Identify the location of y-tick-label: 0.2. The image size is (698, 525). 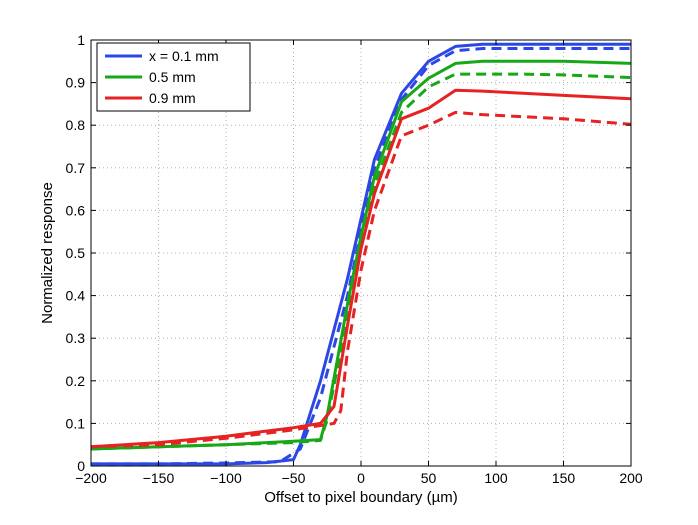
(76, 381).